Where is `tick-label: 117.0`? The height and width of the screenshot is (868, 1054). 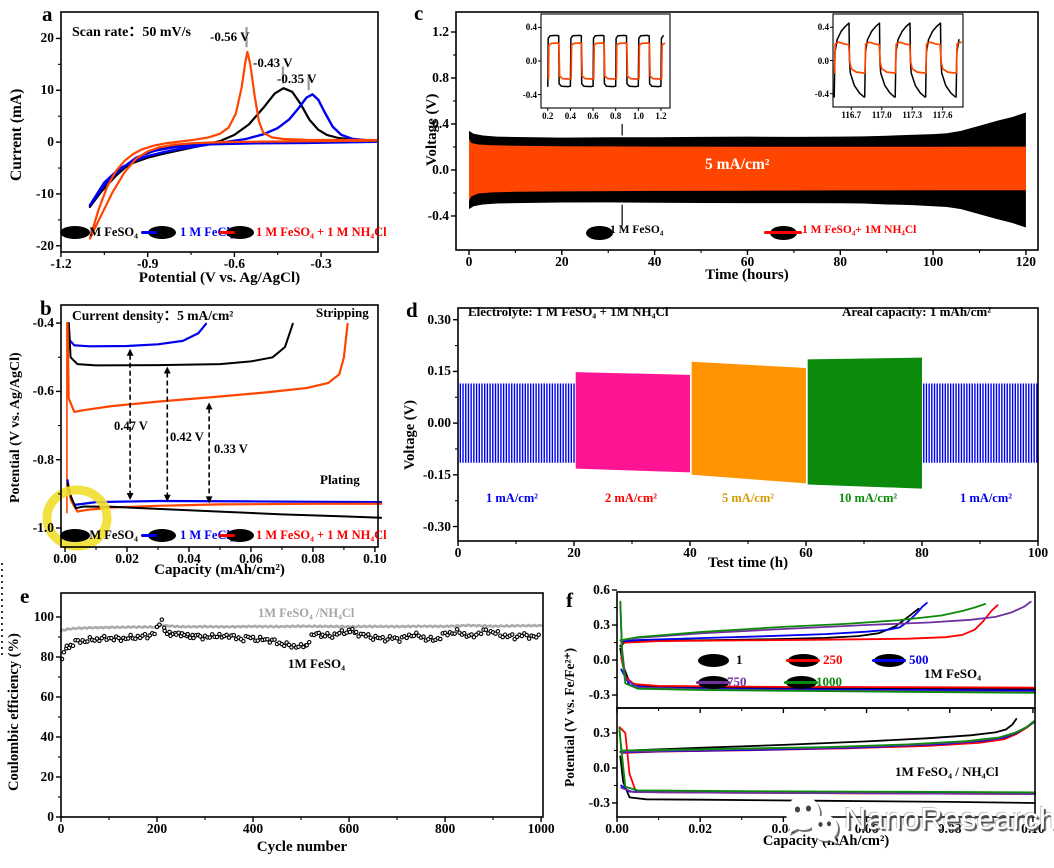
tick-label: 117.0 is located at coordinates (881, 115).